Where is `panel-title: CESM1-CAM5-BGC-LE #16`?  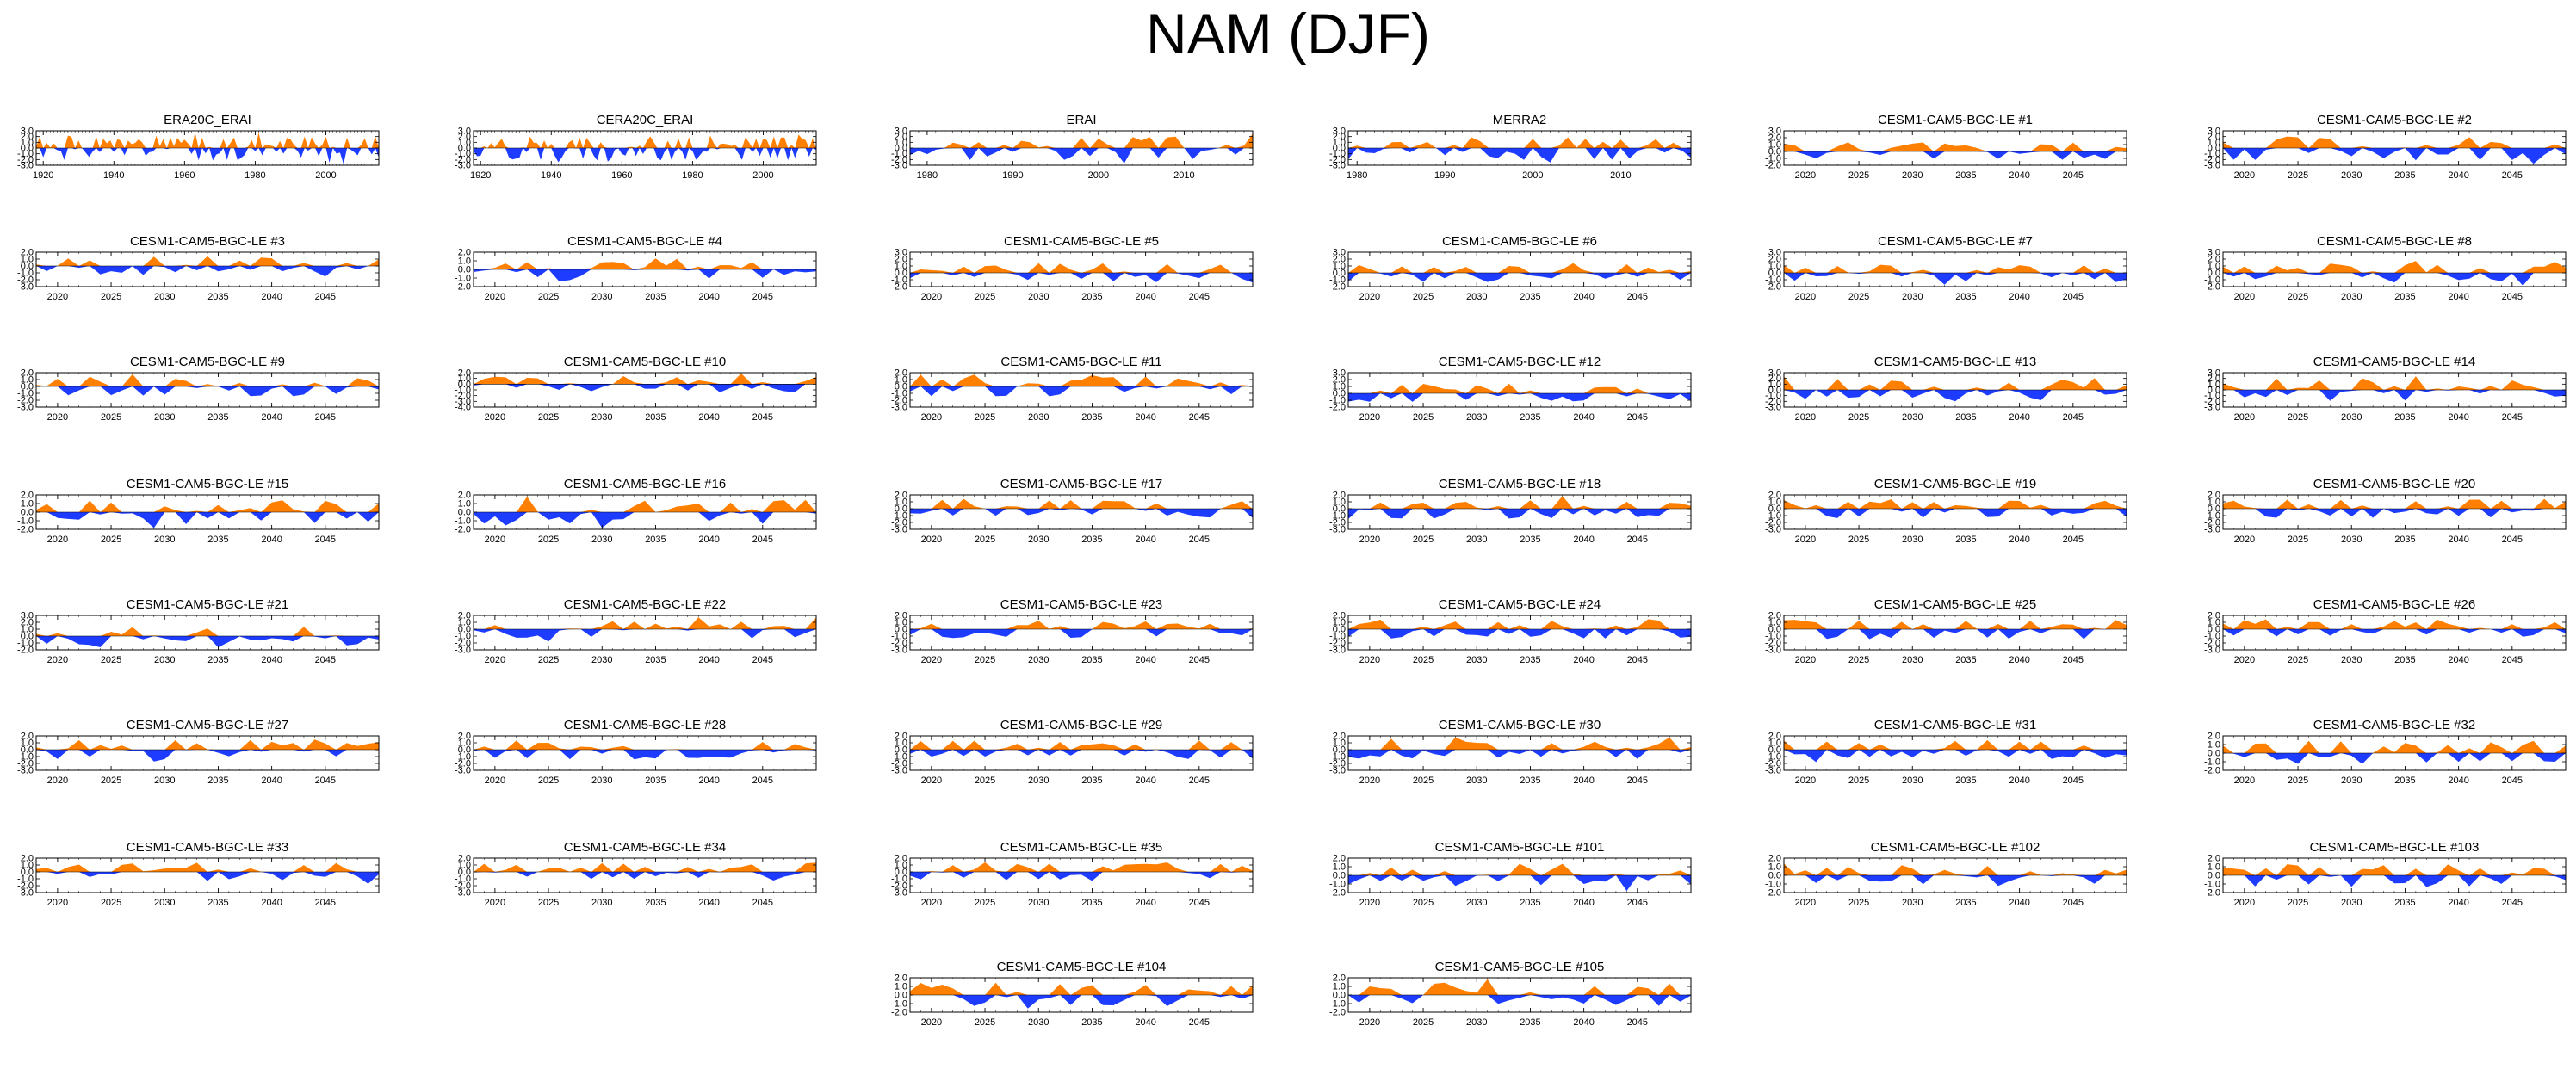 panel-title: CESM1-CAM5-BGC-LE #16 is located at coordinates (645, 484).